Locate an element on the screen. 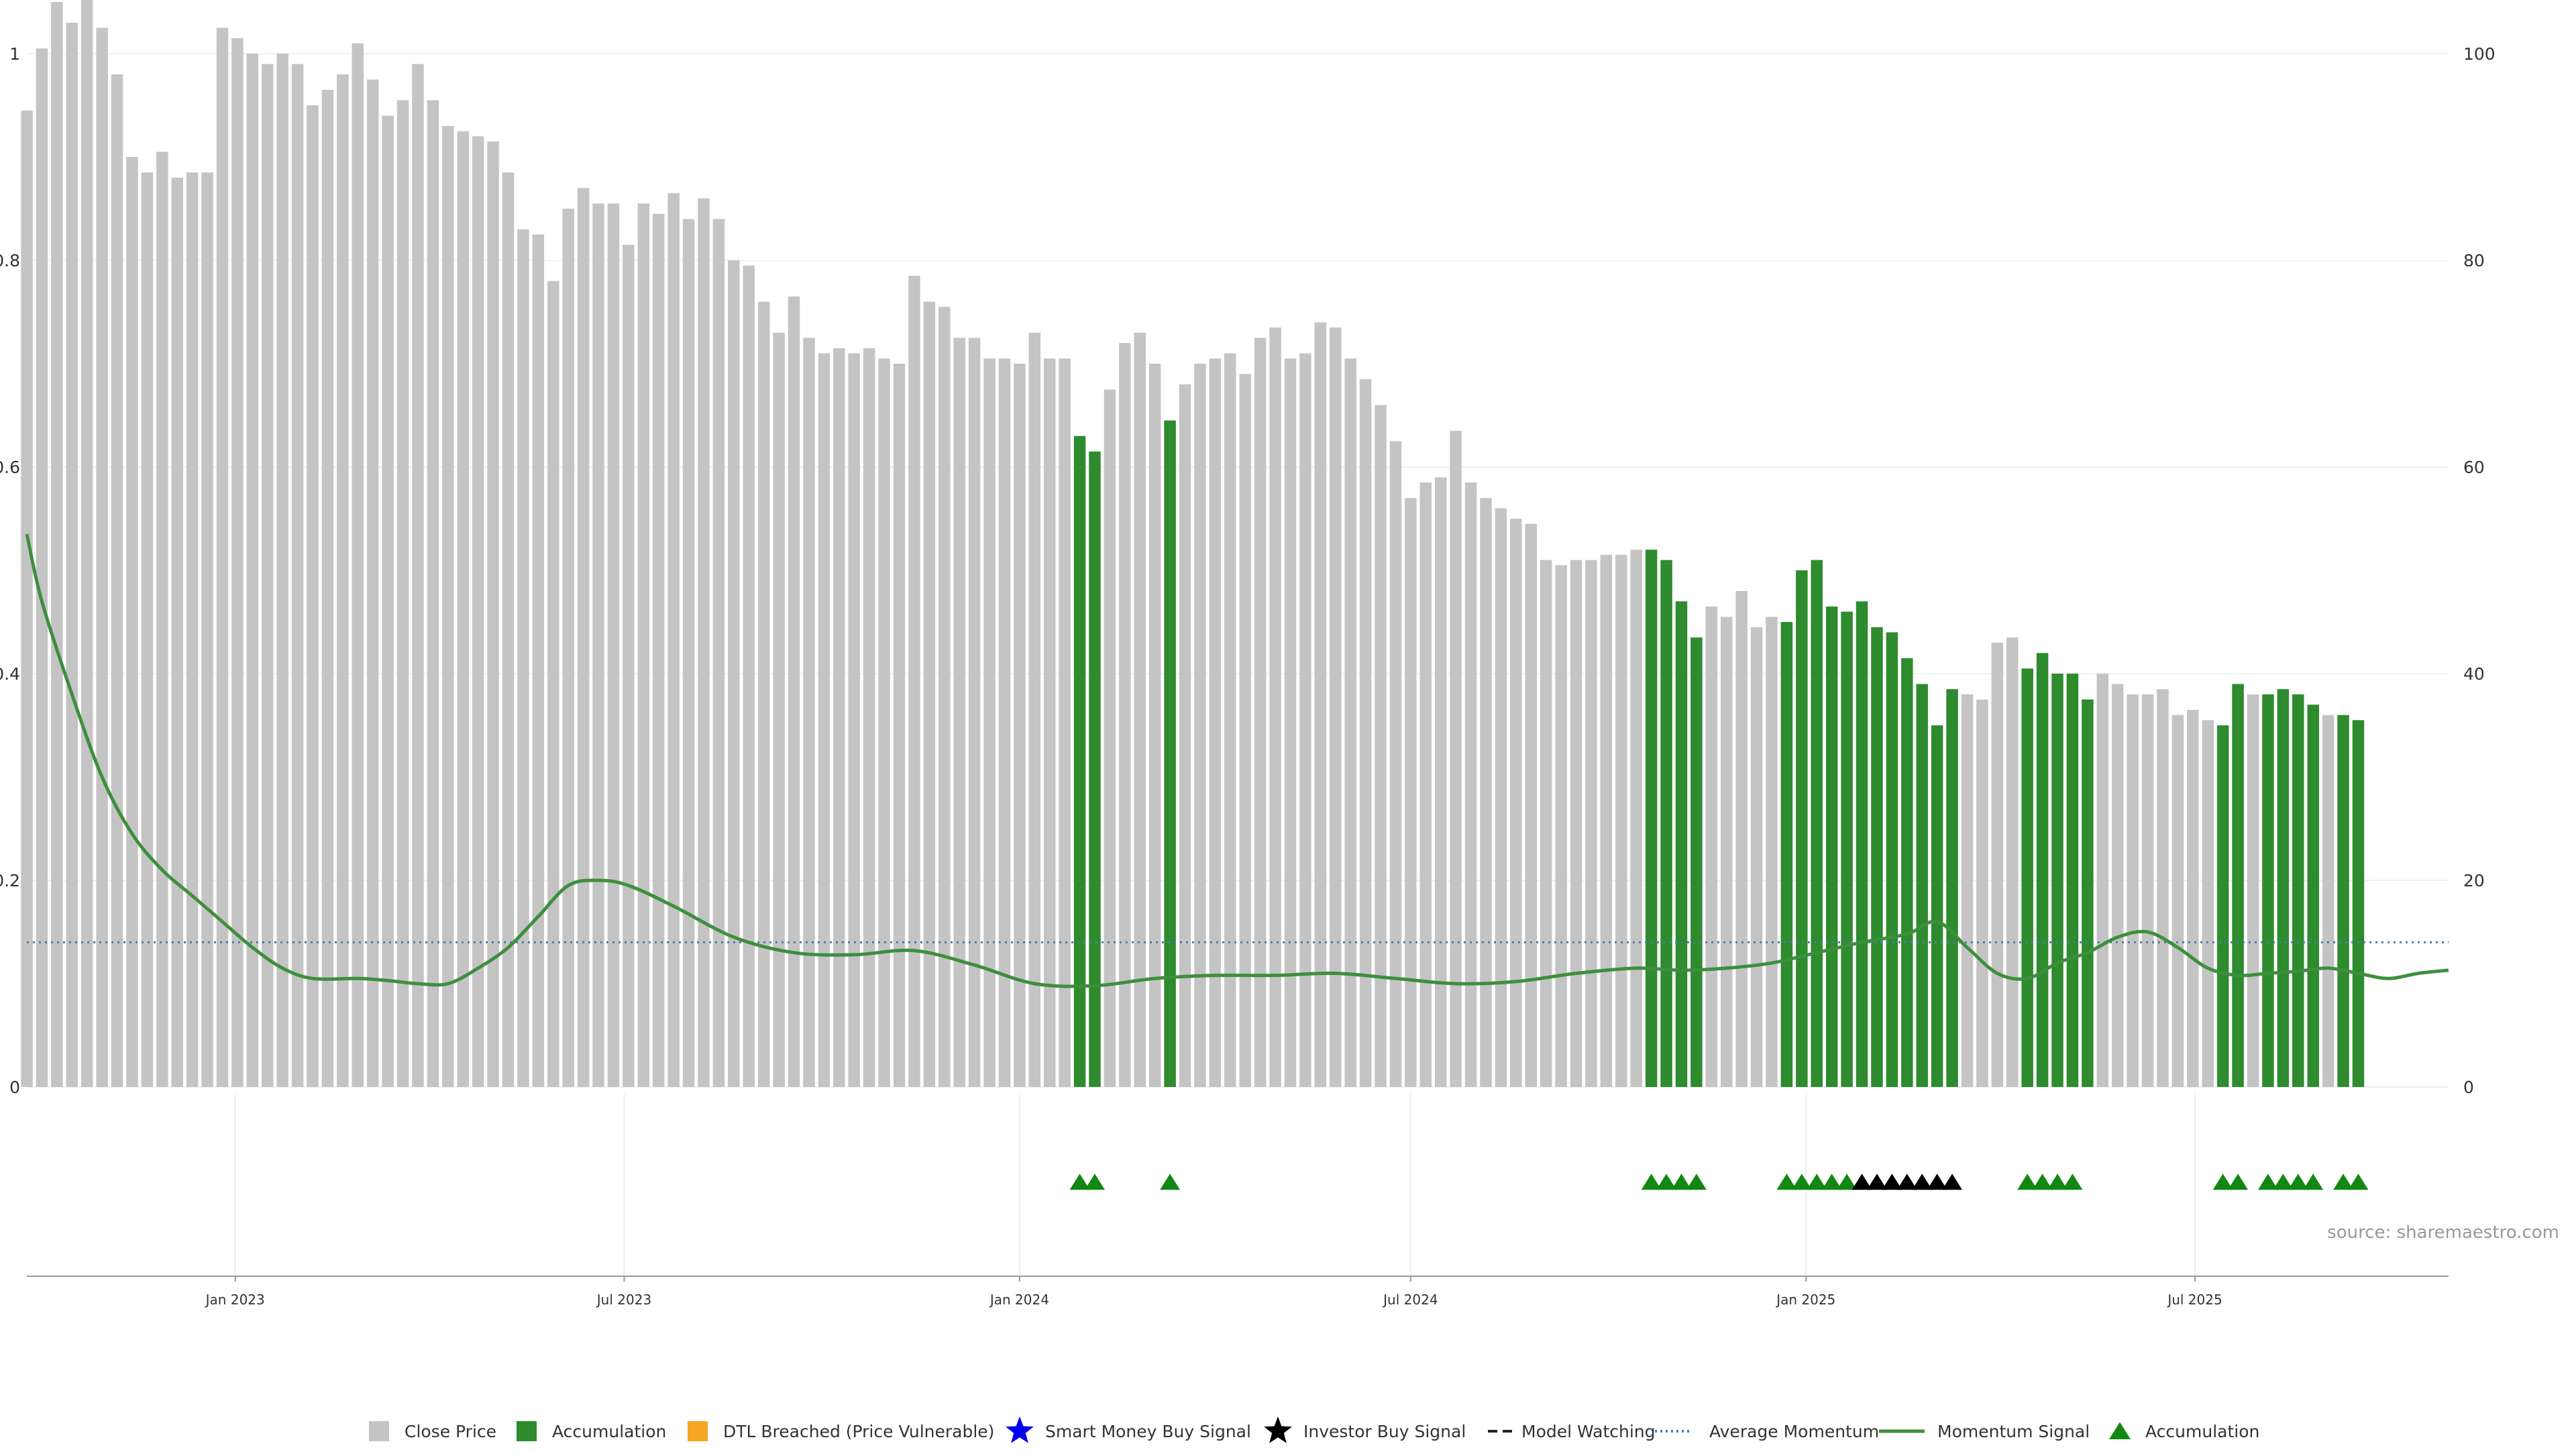 This screenshot has height=1452, width=2576. left-tick-label: 1 is located at coordinates (14, 54).